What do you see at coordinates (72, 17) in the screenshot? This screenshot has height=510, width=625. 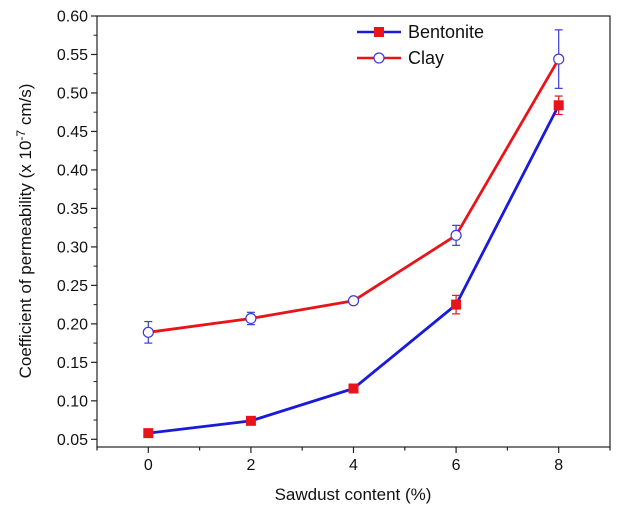 I see `y-tick-label: 0.60` at bounding box center [72, 17].